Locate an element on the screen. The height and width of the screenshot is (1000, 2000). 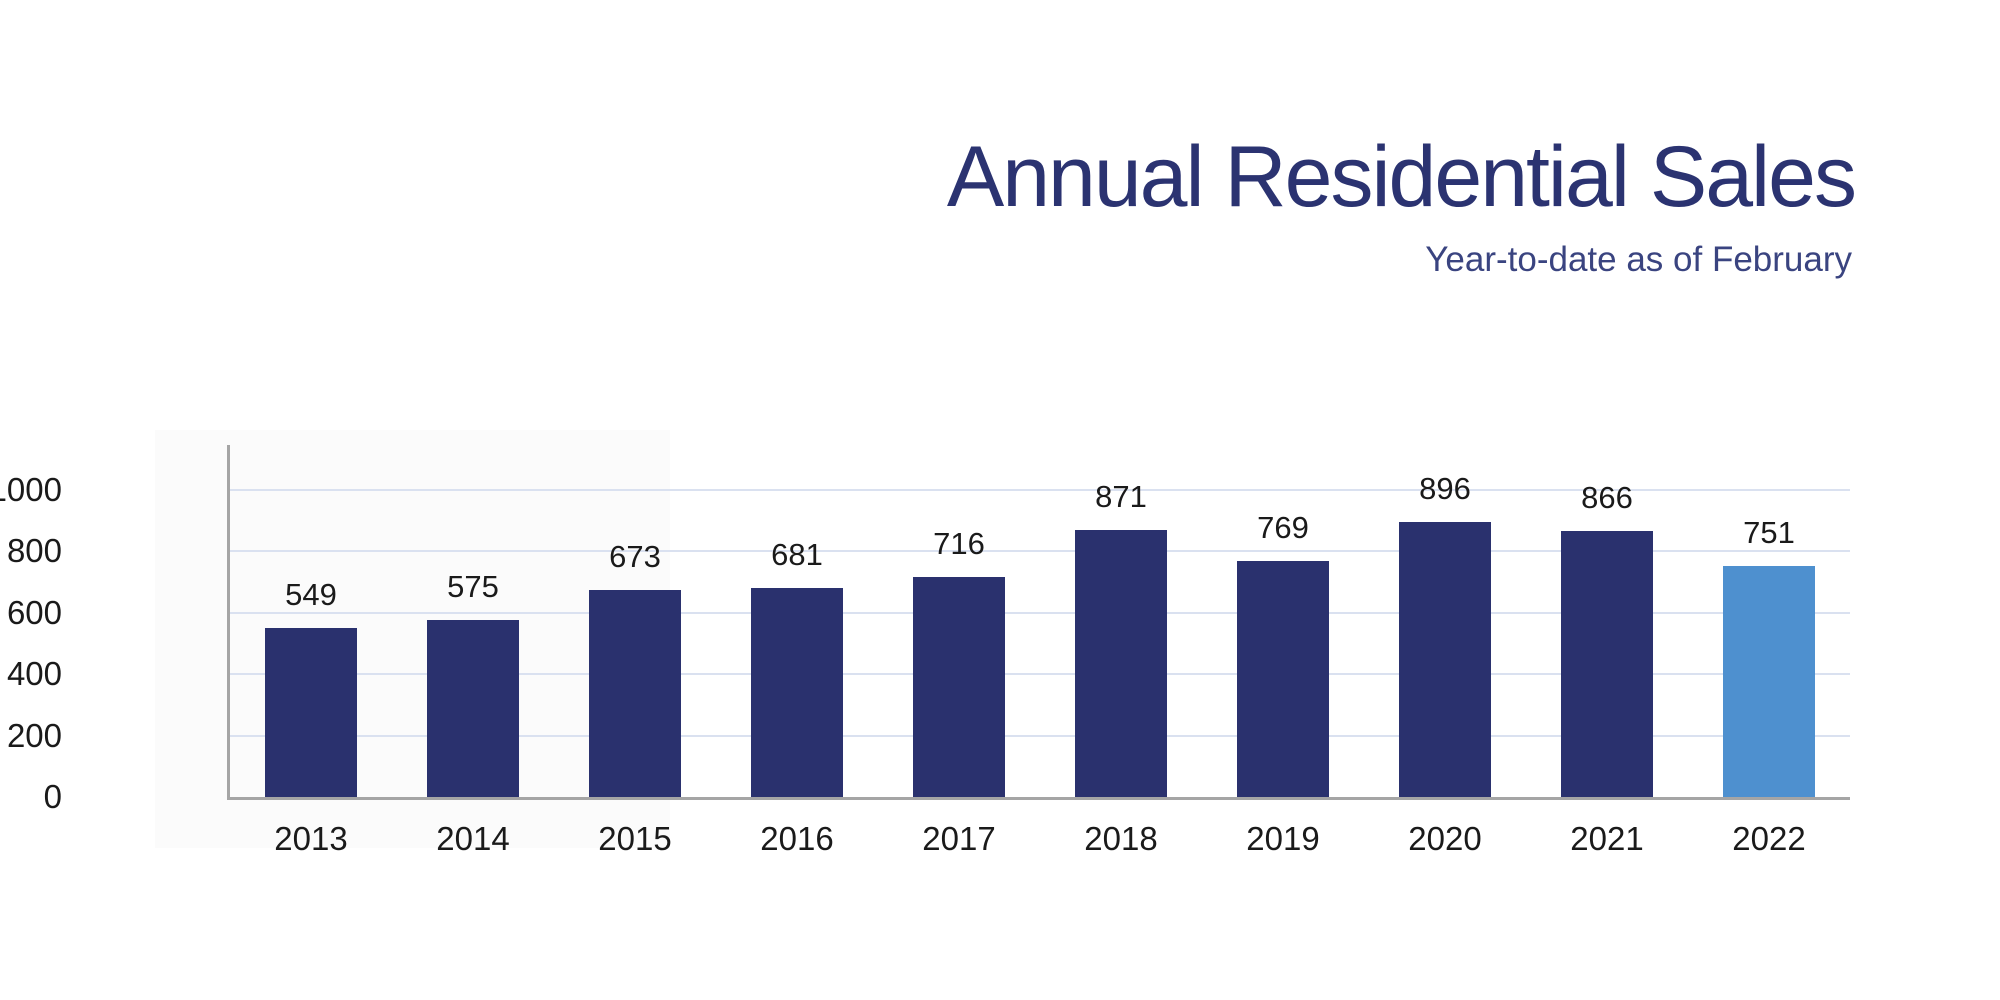
bar-2014 is located at coordinates (473, 708).